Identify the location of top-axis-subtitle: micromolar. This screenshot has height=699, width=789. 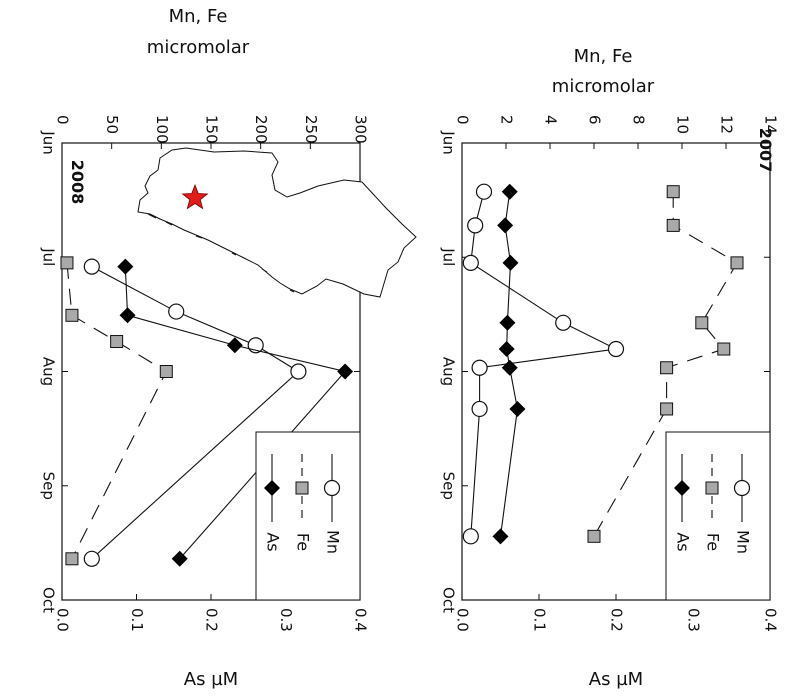
(198, 47).